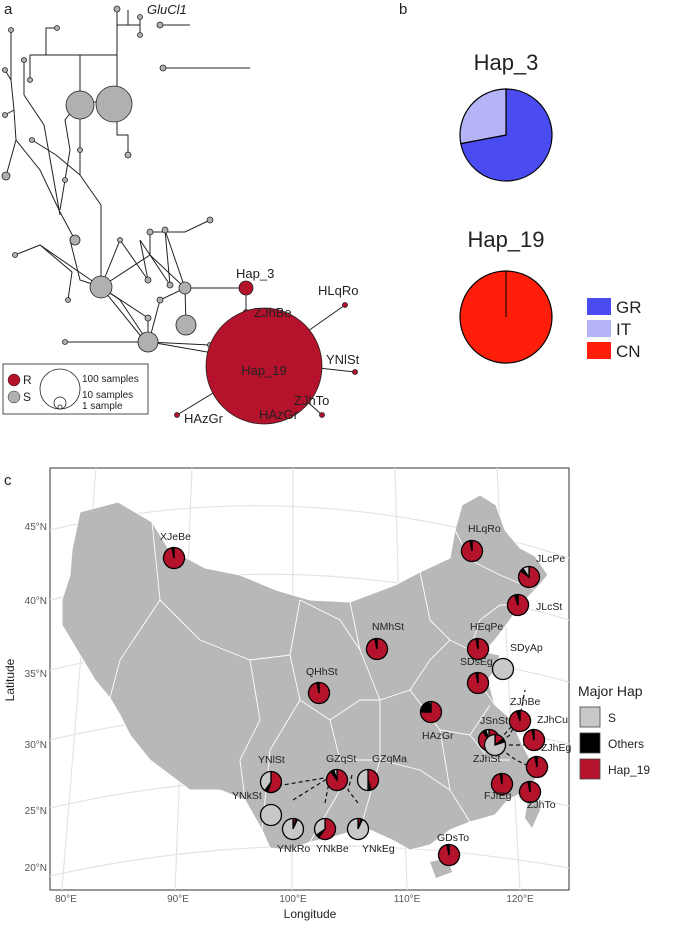 The image size is (699, 945). I want to click on legend-s-swatch, so click(14, 397).